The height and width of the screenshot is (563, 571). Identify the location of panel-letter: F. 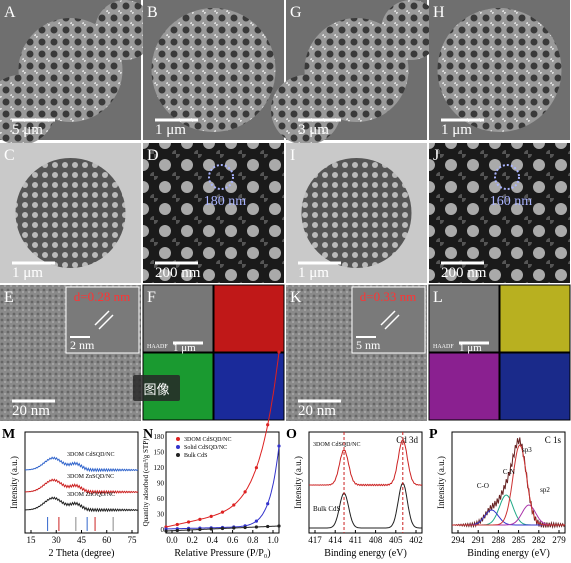
(151, 297).